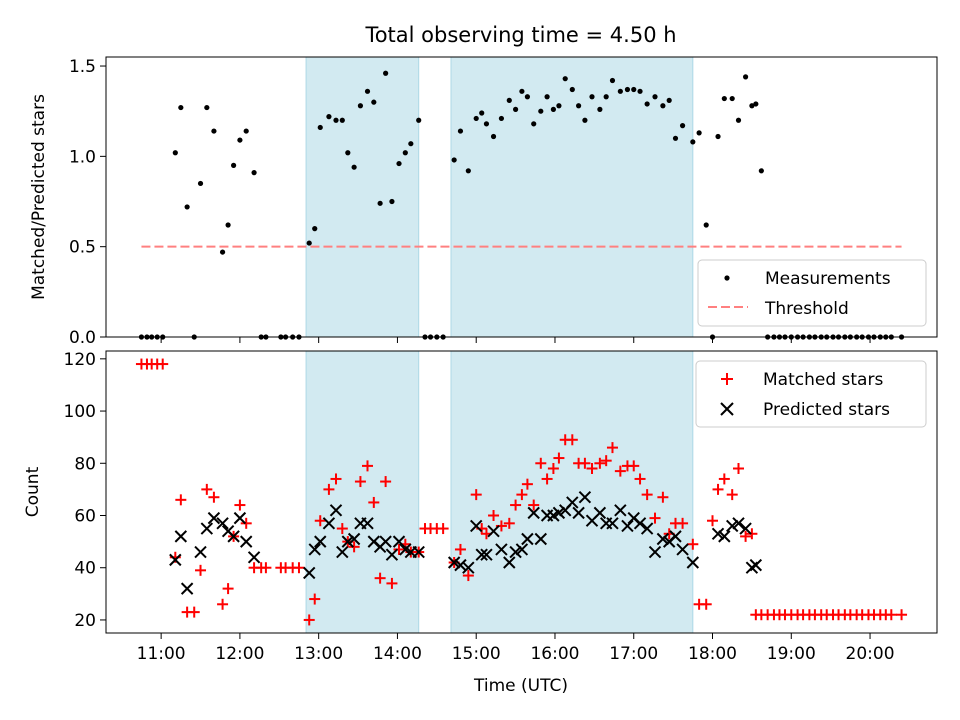 This screenshot has width=960, height=720. I want to click on x-tick-label: 11:00, so click(161, 654).